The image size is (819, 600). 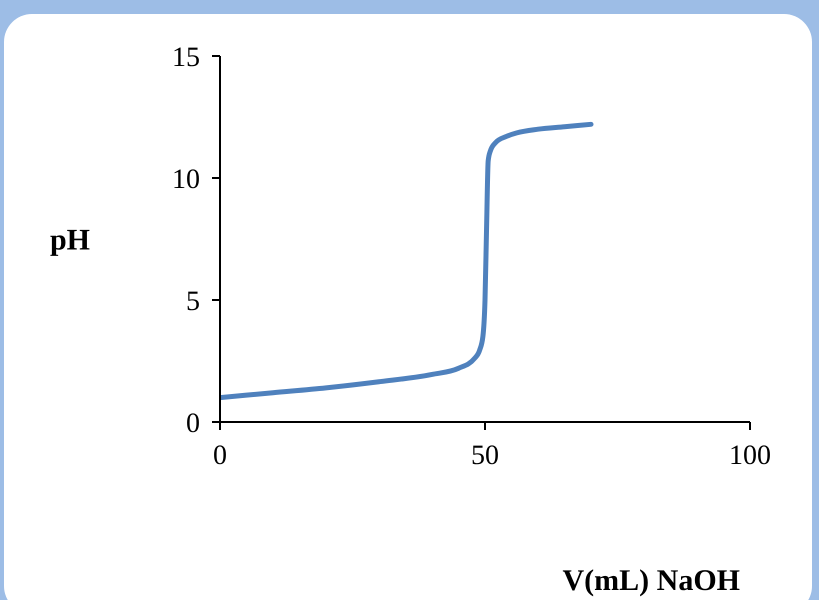 What do you see at coordinates (485, 455) in the screenshot?
I see `x-tick-label: 50` at bounding box center [485, 455].